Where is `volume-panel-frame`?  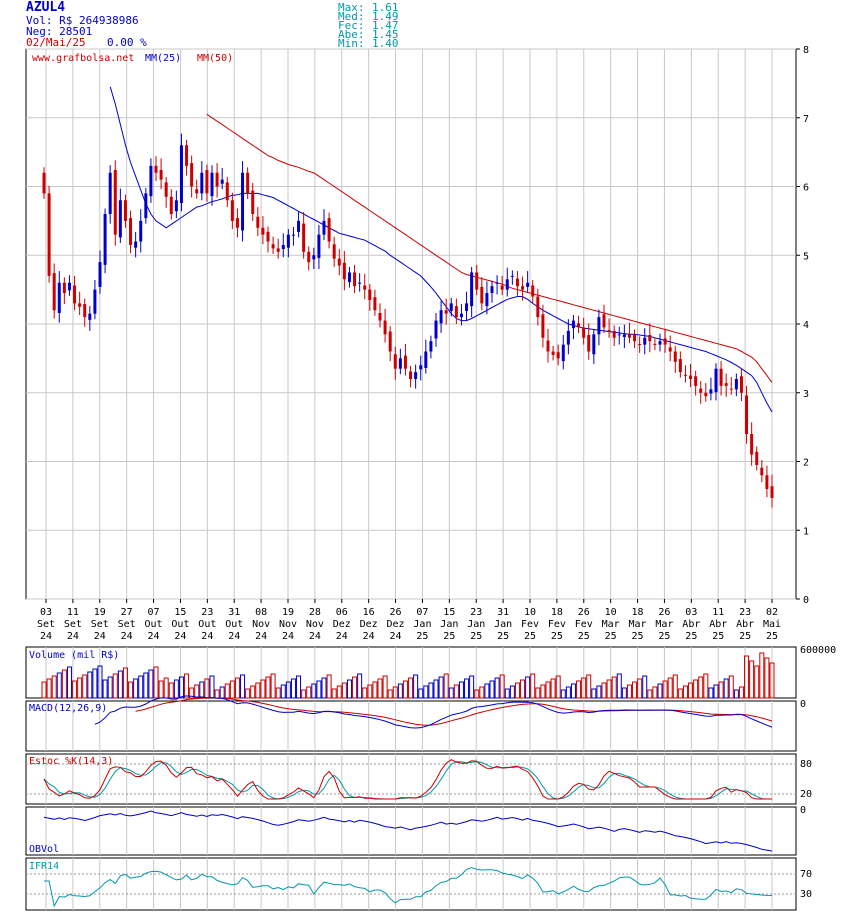 volume-panel-frame is located at coordinates (411, 672).